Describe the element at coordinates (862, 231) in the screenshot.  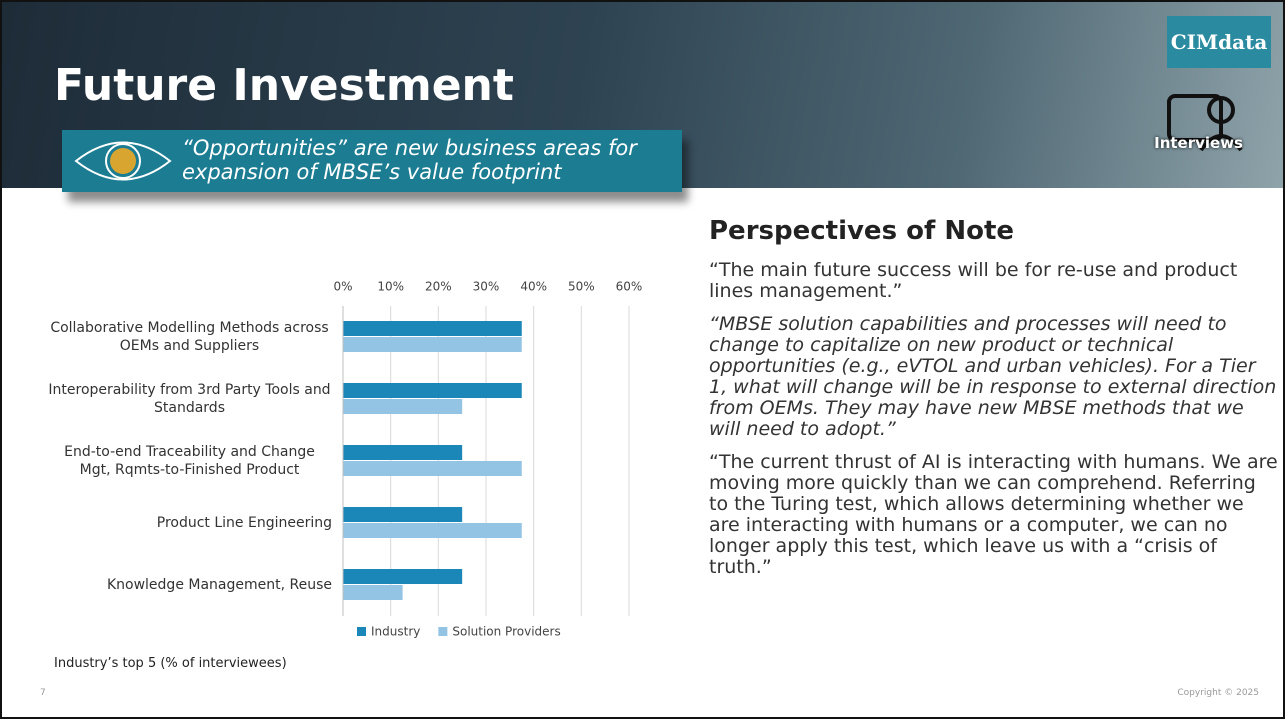
I see `perspectives-heading: Perspectives of Note` at that location.